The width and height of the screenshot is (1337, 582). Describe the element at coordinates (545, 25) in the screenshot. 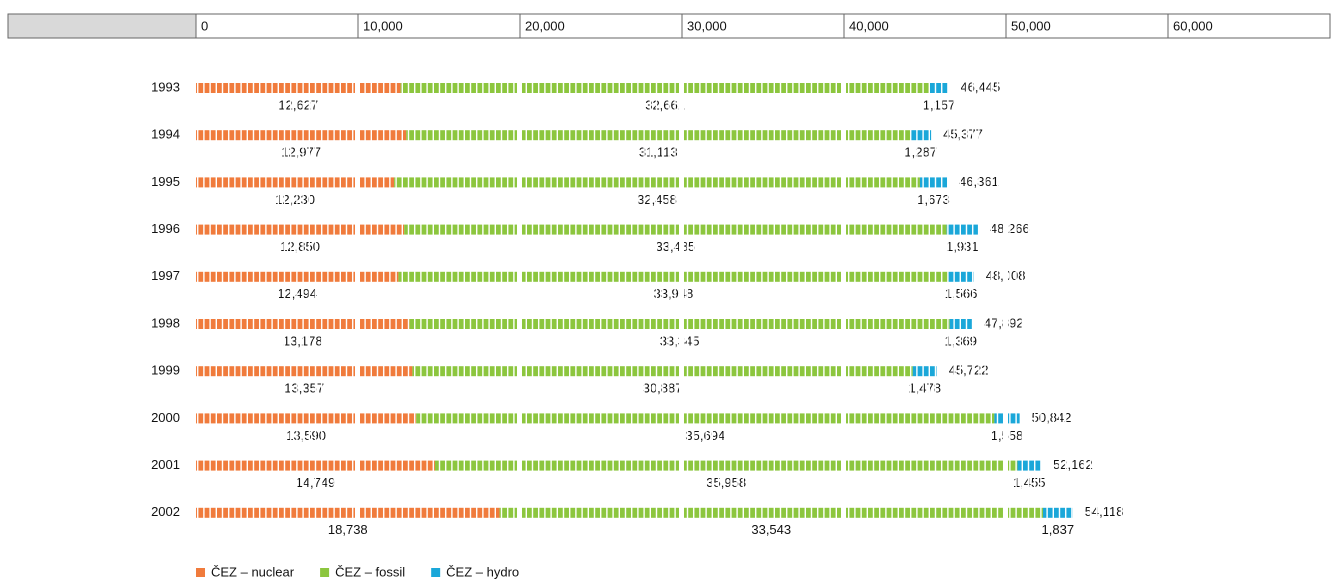

I see `x-tick-label: 20,000` at that location.